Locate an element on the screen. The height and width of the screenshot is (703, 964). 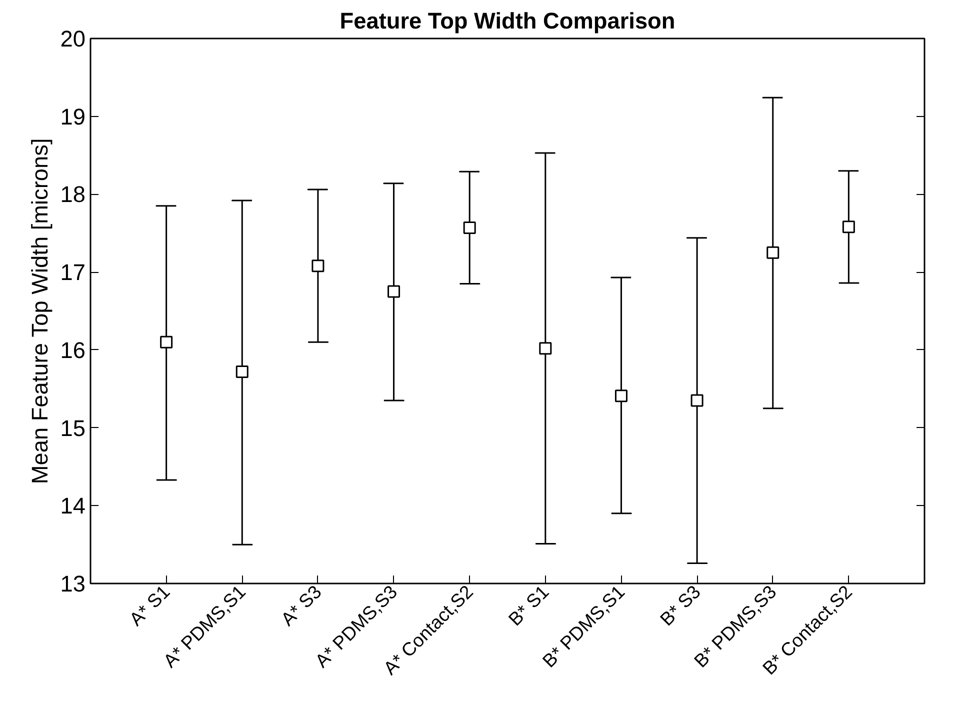
y-tick-label: 16 is located at coordinates (73, 349).